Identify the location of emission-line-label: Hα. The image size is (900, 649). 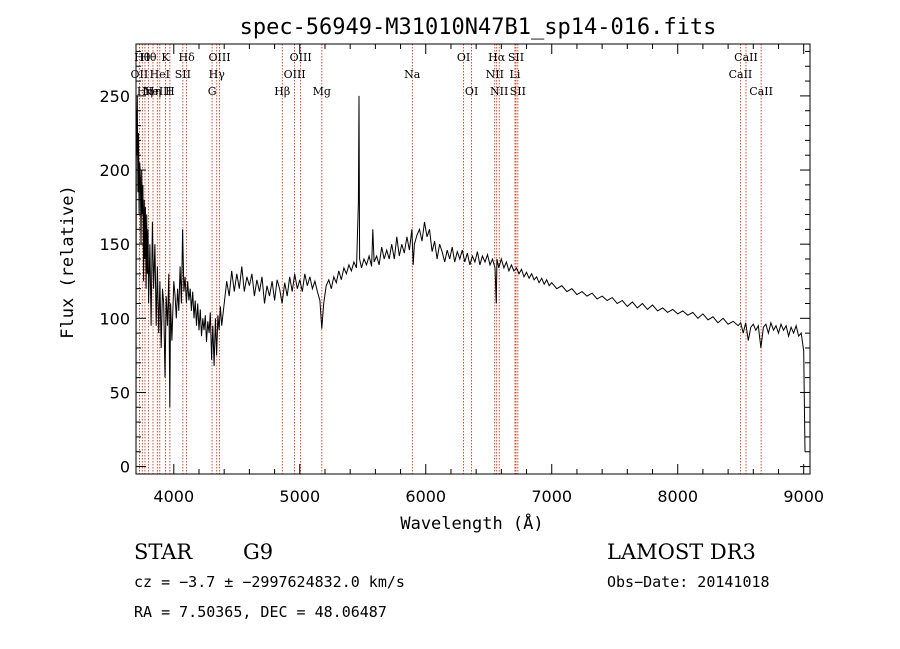
(497, 57).